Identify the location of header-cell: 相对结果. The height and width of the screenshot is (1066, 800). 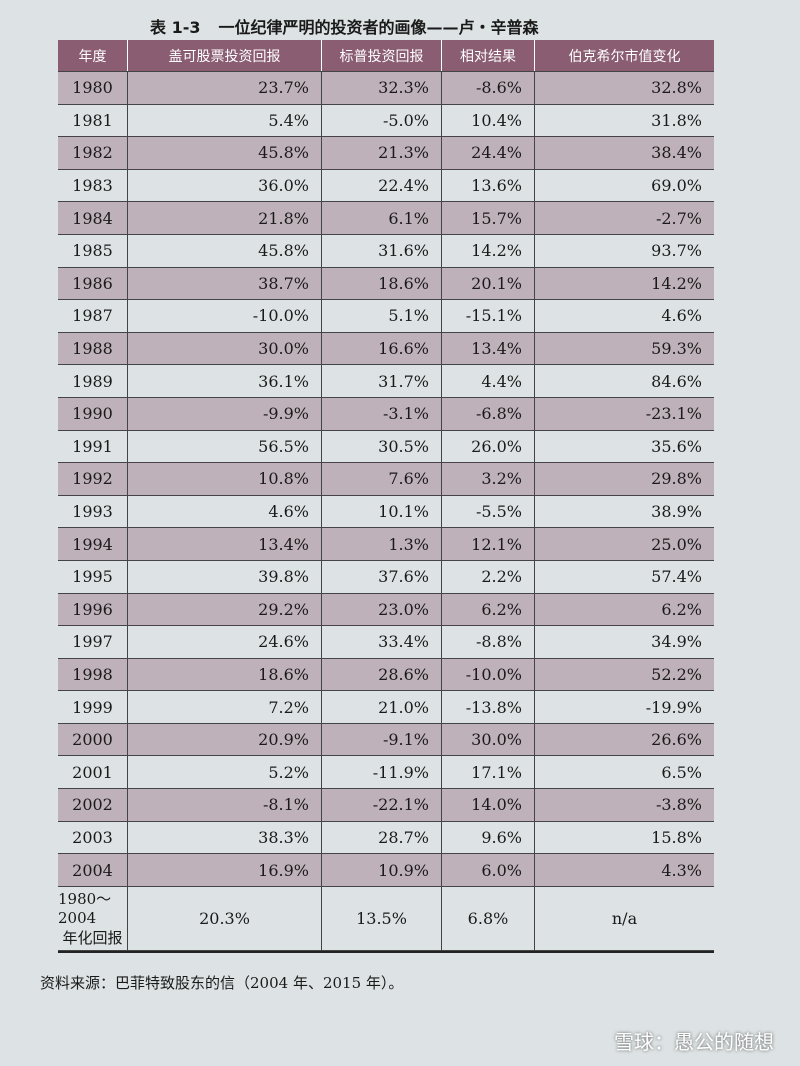
(488, 55).